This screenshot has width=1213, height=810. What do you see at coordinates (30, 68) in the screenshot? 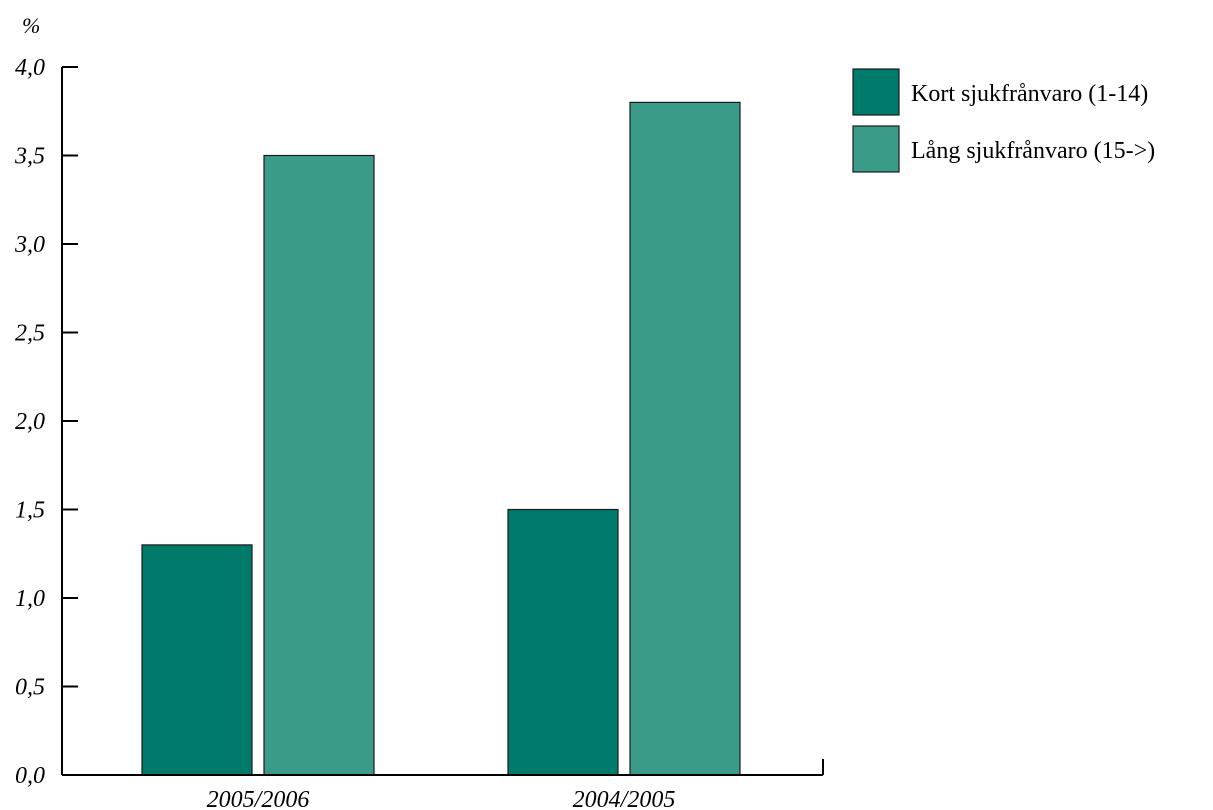
I see `y-tick-label: 4,0` at bounding box center [30, 68].